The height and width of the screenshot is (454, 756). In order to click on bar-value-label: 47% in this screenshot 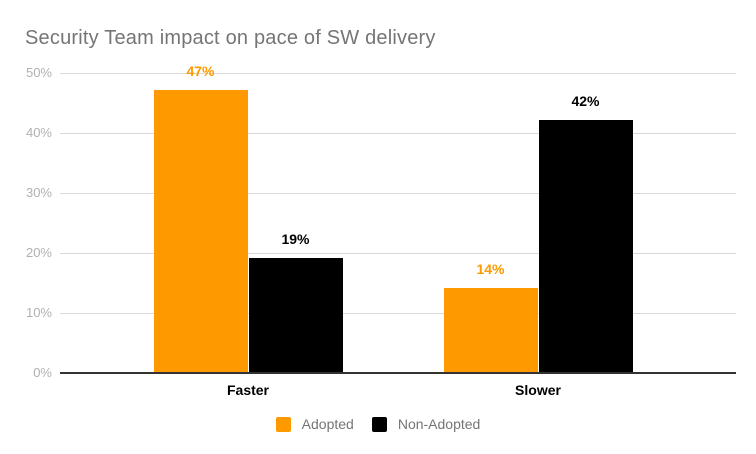, I will do `click(200, 71)`.